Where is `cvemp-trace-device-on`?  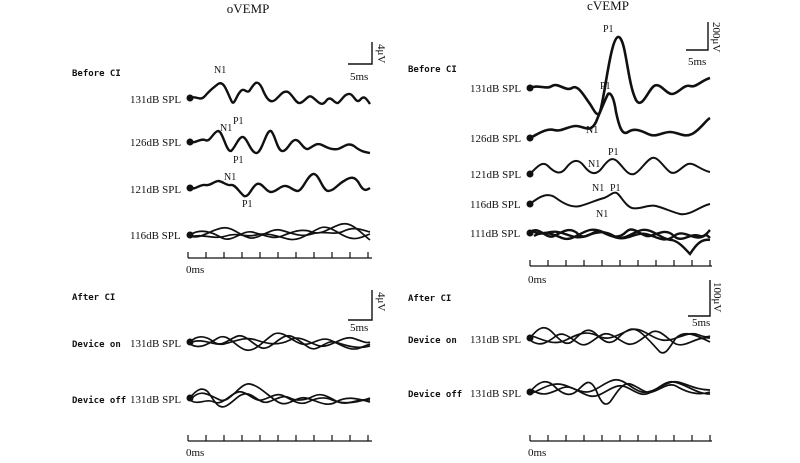 cvemp-trace-device-on is located at coordinates (620, 340).